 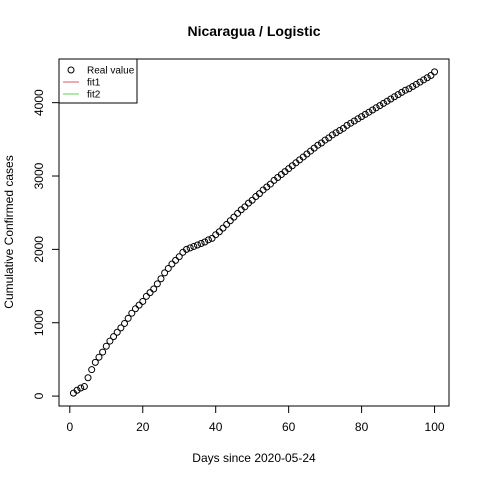 I want to click on x-tick-label: 100, so click(x=435, y=427).